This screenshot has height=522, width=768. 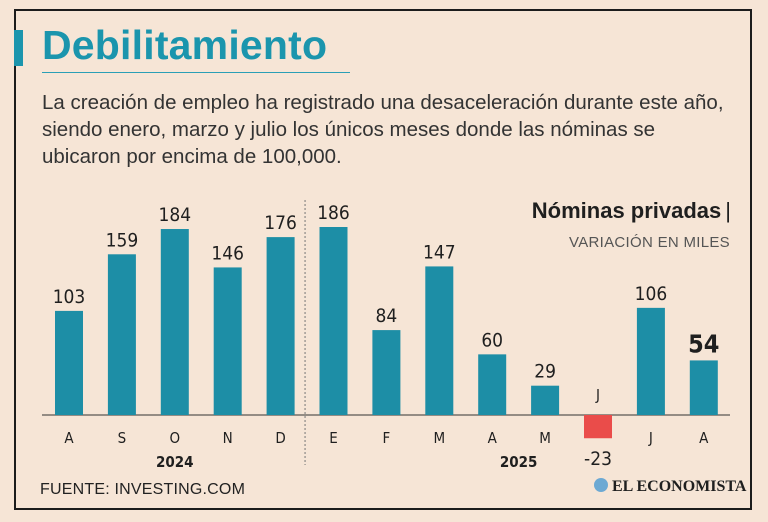 What do you see at coordinates (626, 210) in the screenshot?
I see `chart-title-text: Nóminas privadas` at bounding box center [626, 210].